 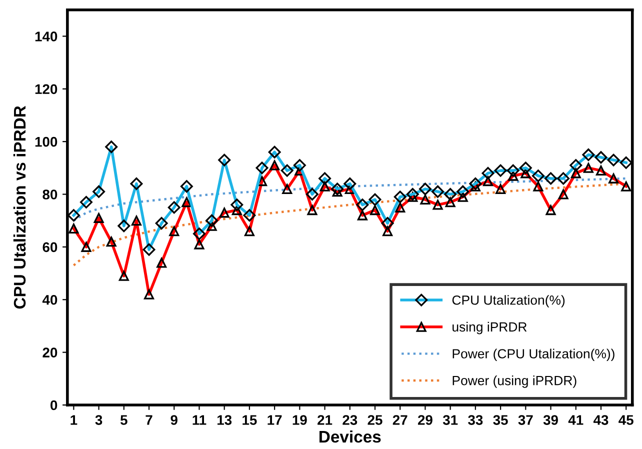 I want to click on x-tick-label: 35, so click(x=500, y=420).